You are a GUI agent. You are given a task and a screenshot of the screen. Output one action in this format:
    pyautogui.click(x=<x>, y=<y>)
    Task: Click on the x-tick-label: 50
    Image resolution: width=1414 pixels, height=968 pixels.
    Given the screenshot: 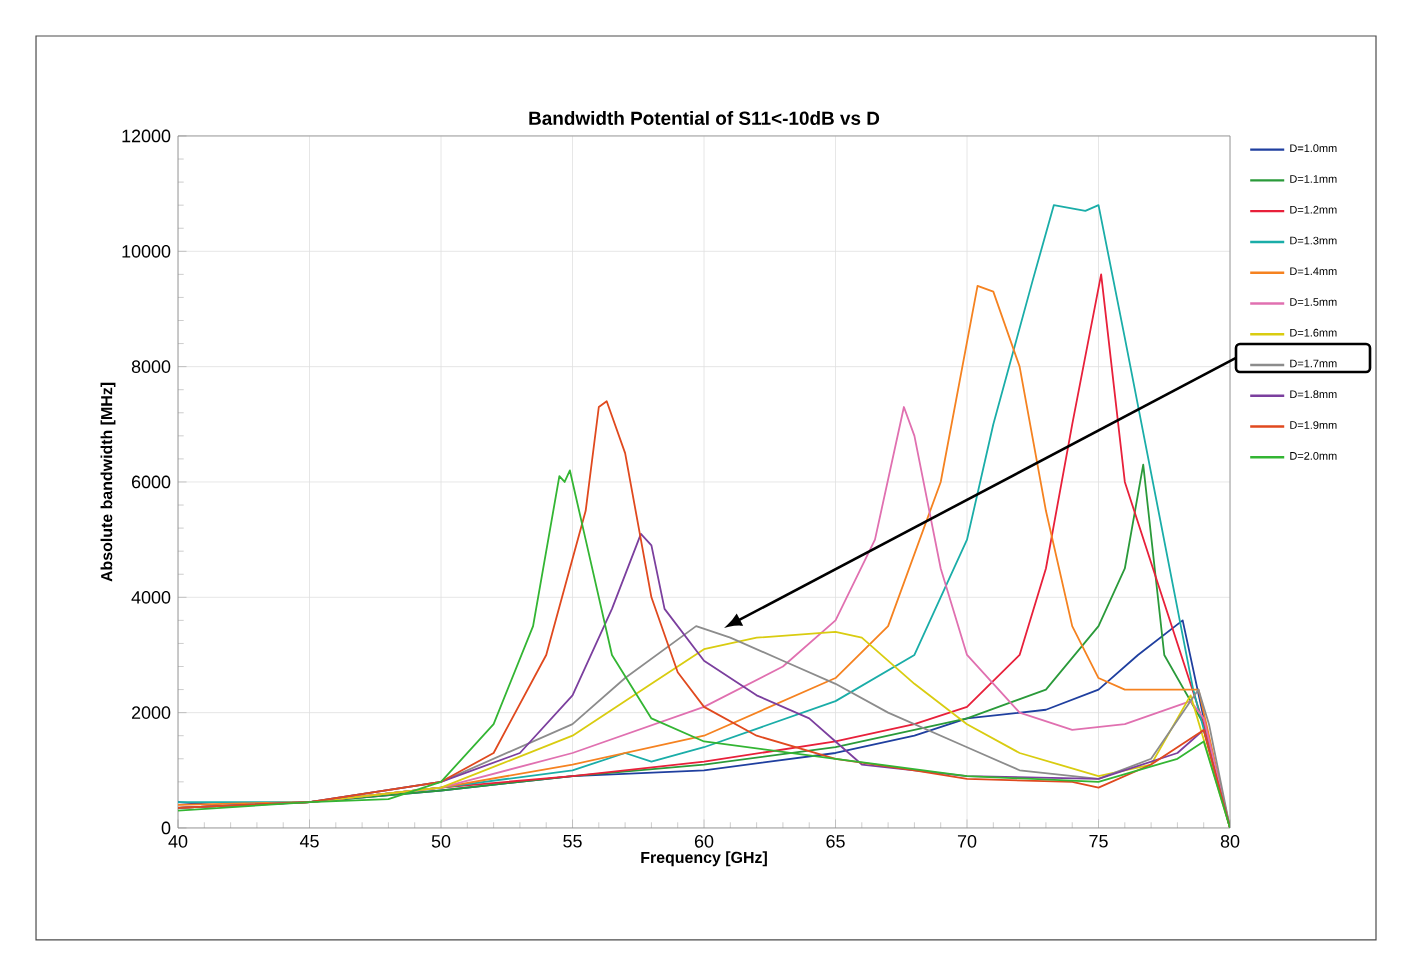 What is the action you would take?
    pyautogui.click(x=441, y=841)
    